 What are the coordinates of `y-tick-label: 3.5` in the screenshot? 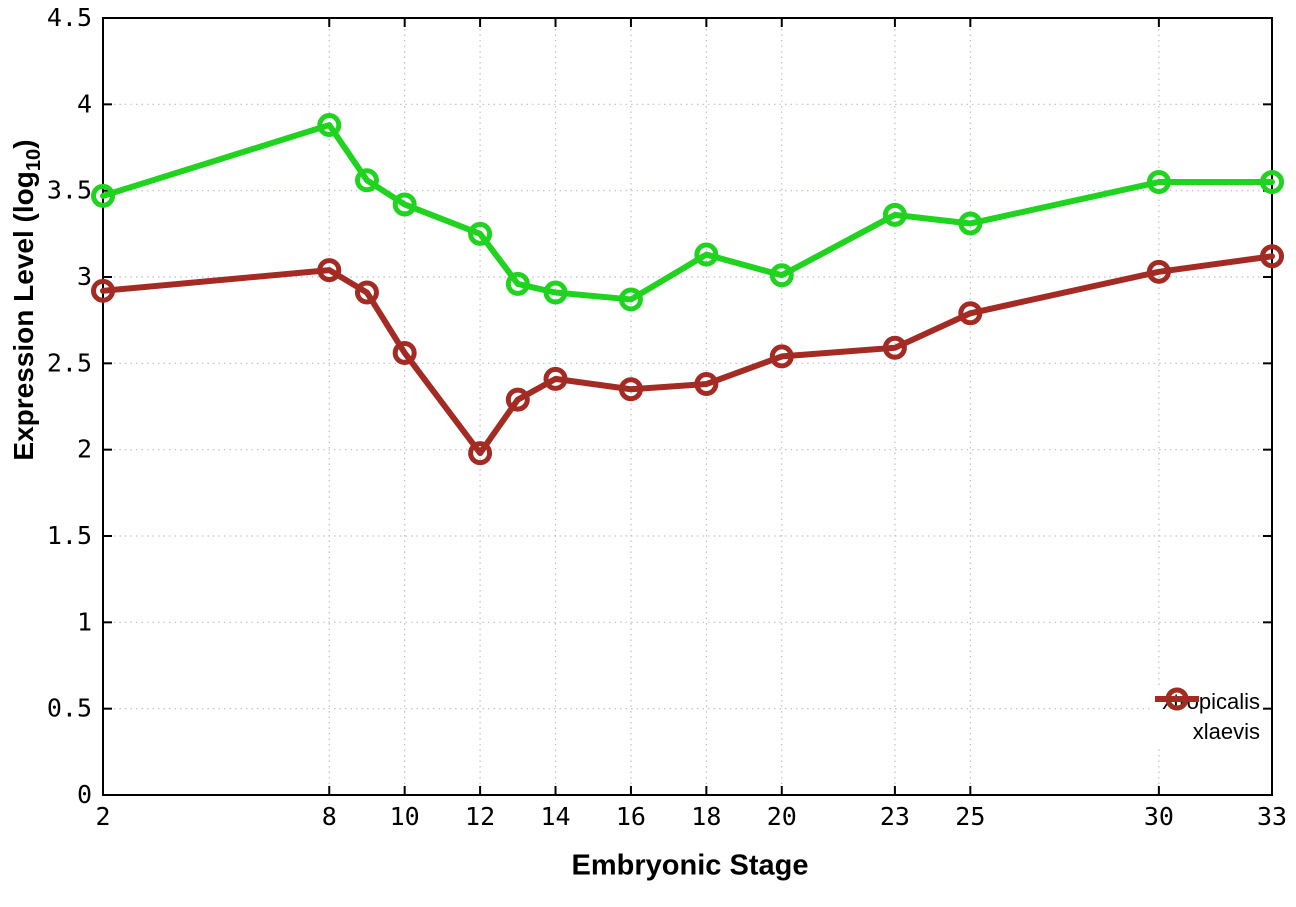 It's located at (69, 190).